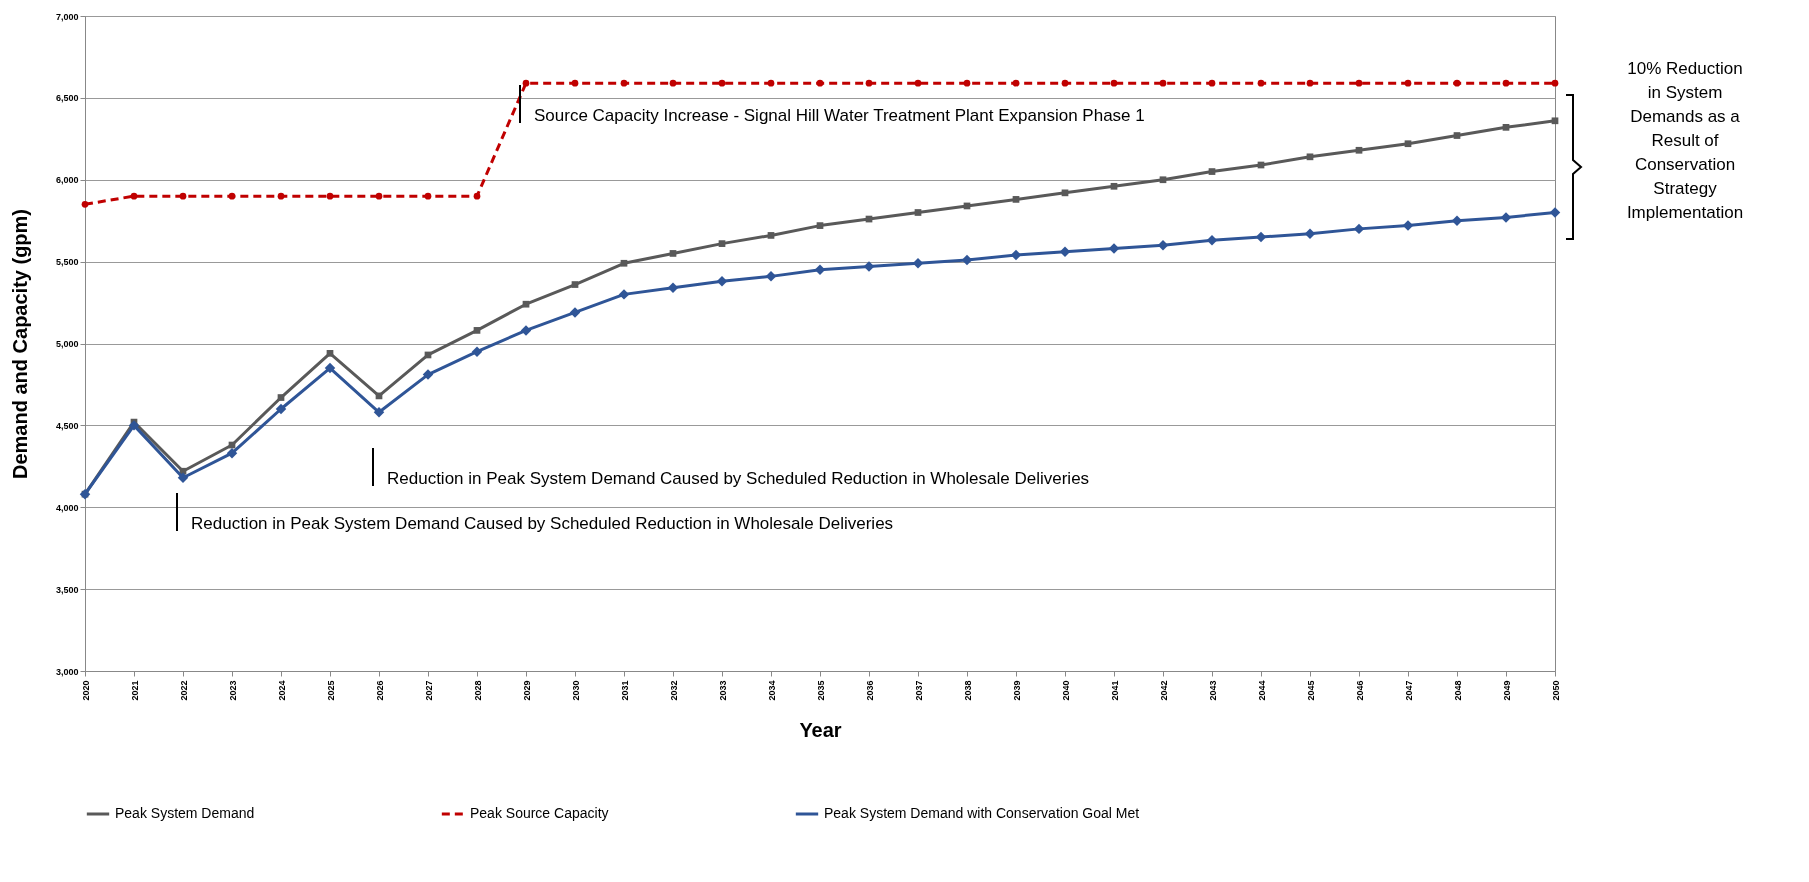 This screenshot has height=882, width=1809. What do you see at coordinates (67, 98) in the screenshot?
I see `y-tick-label: 6,500` at bounding box center [67, 98].